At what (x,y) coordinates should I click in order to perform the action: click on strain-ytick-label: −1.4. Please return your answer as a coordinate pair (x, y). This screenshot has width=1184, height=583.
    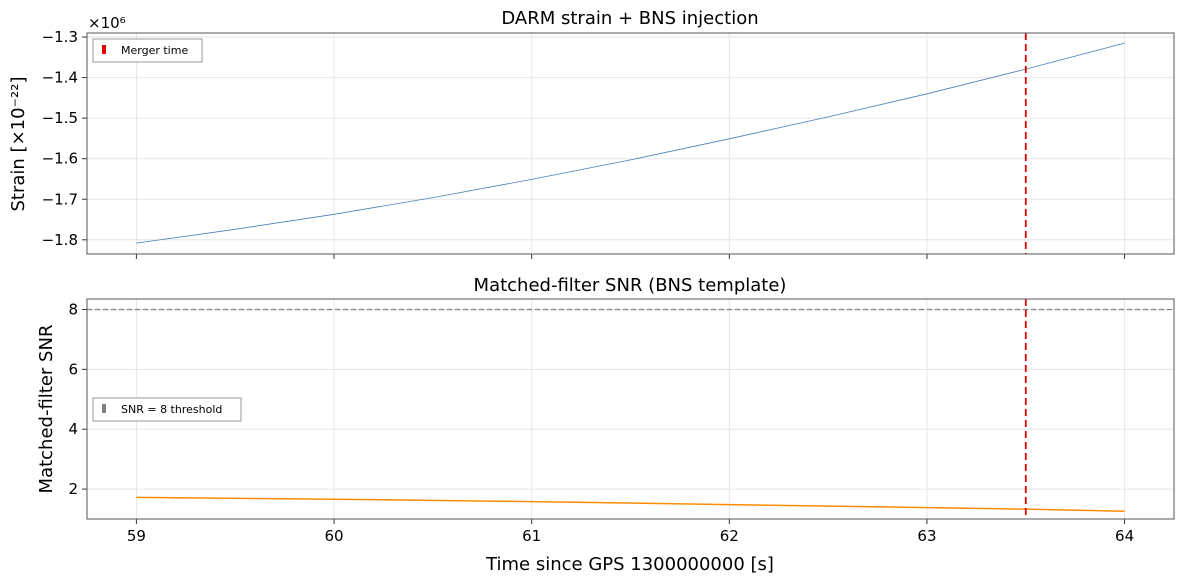
    Looking at the image, I should click on (60, 78).